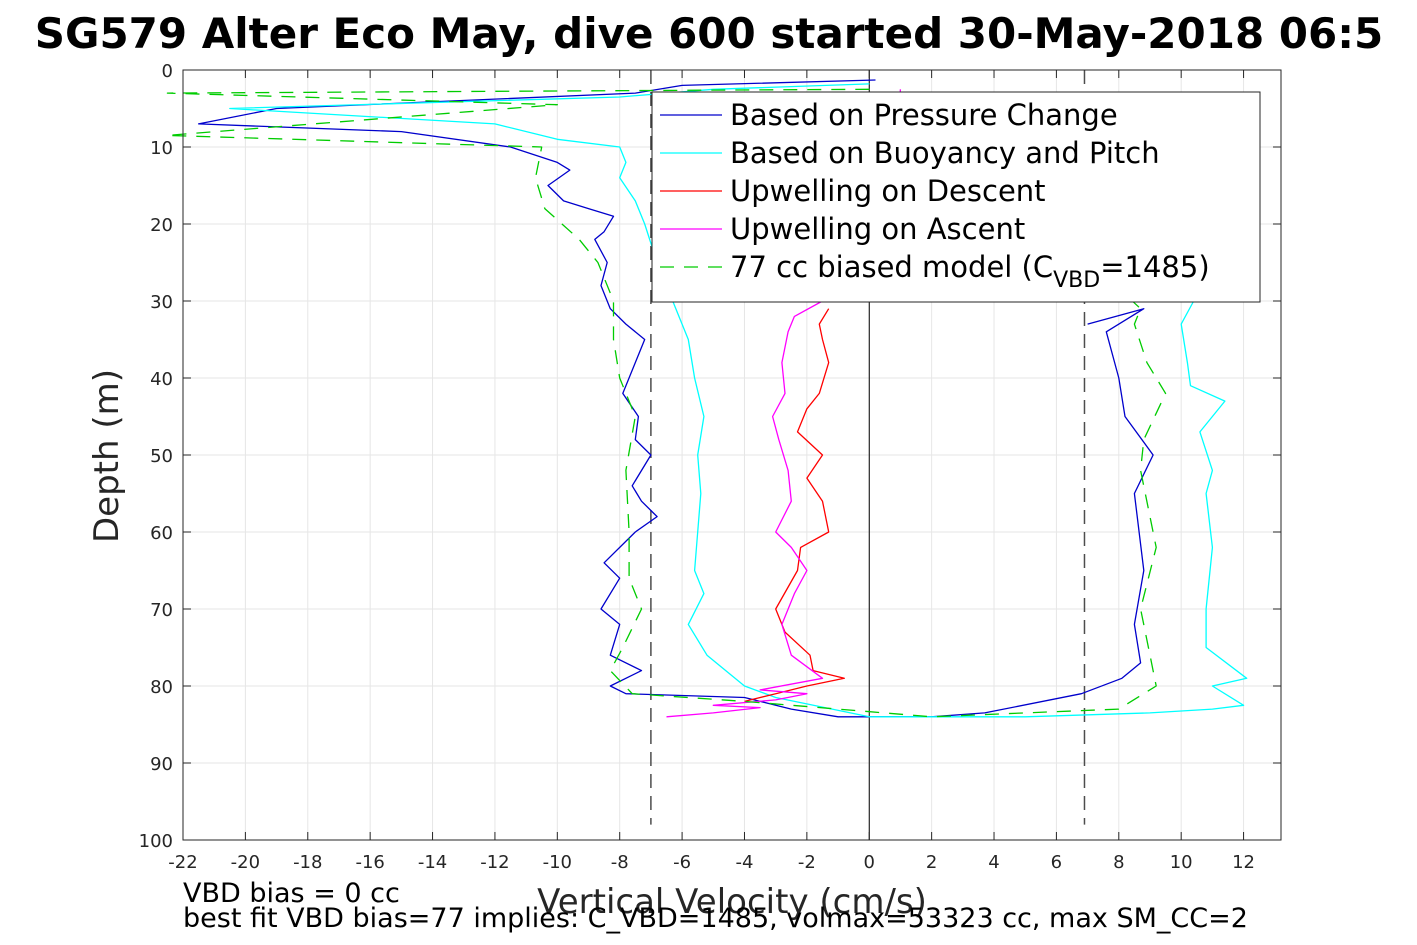 The height and width of the screenshot is (945, 1417). What do you see at coordinates (291, 893) in the screenshot?
I see `vbd-bias-note: VBD bias = 0 cc` at bounding box center [291, 893].